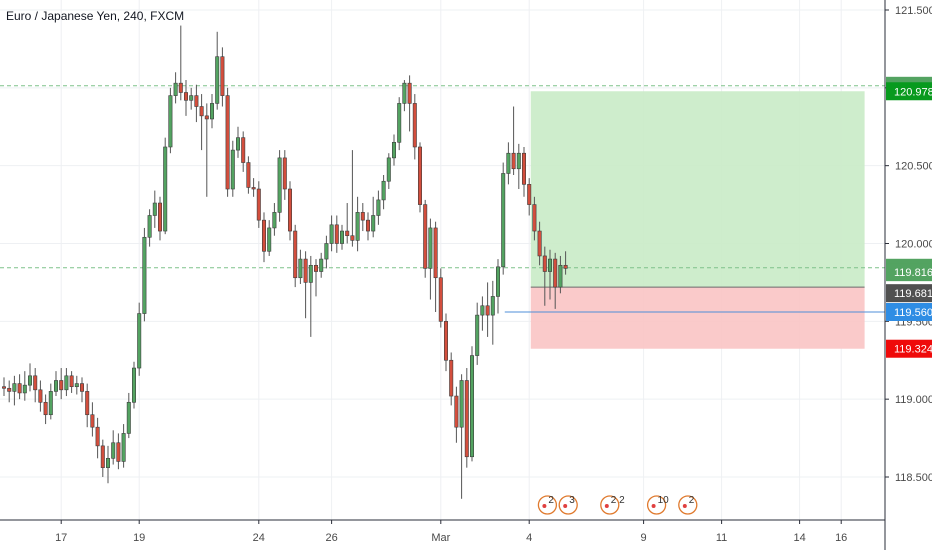 The image size is (932, 550). I want to click on event-count: 3, so click(572, 500).